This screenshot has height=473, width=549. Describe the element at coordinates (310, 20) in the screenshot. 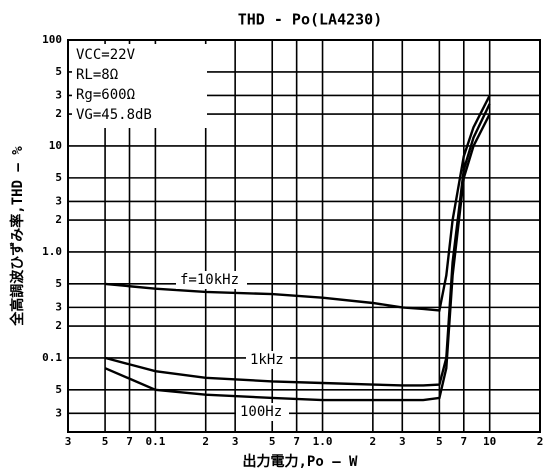

I see `chart-title: THD - Po(LA4230)` at that location.